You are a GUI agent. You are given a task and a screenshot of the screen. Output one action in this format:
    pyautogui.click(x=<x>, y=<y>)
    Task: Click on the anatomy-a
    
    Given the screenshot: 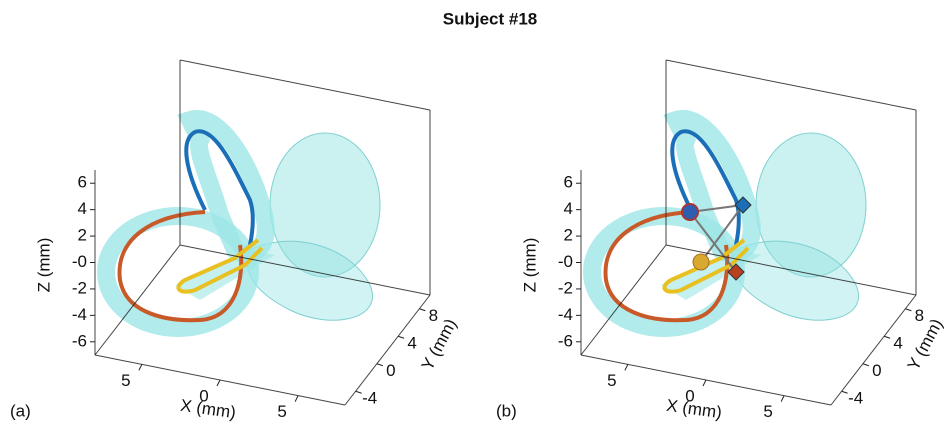 What is the action you would take?
    pyautogui.click(x=243, y=223)
    